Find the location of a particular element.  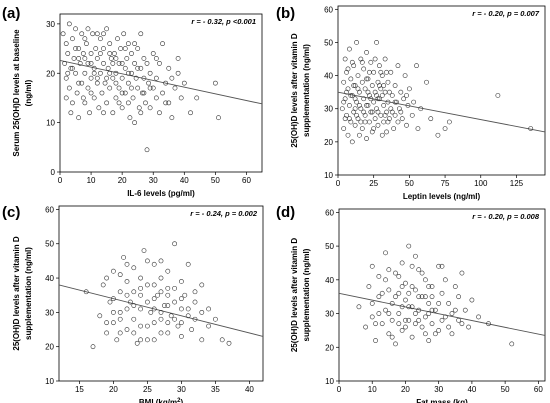

correlation-annotation: r = - 0.20, p = 0.007 is located at coordinates (506, 13).